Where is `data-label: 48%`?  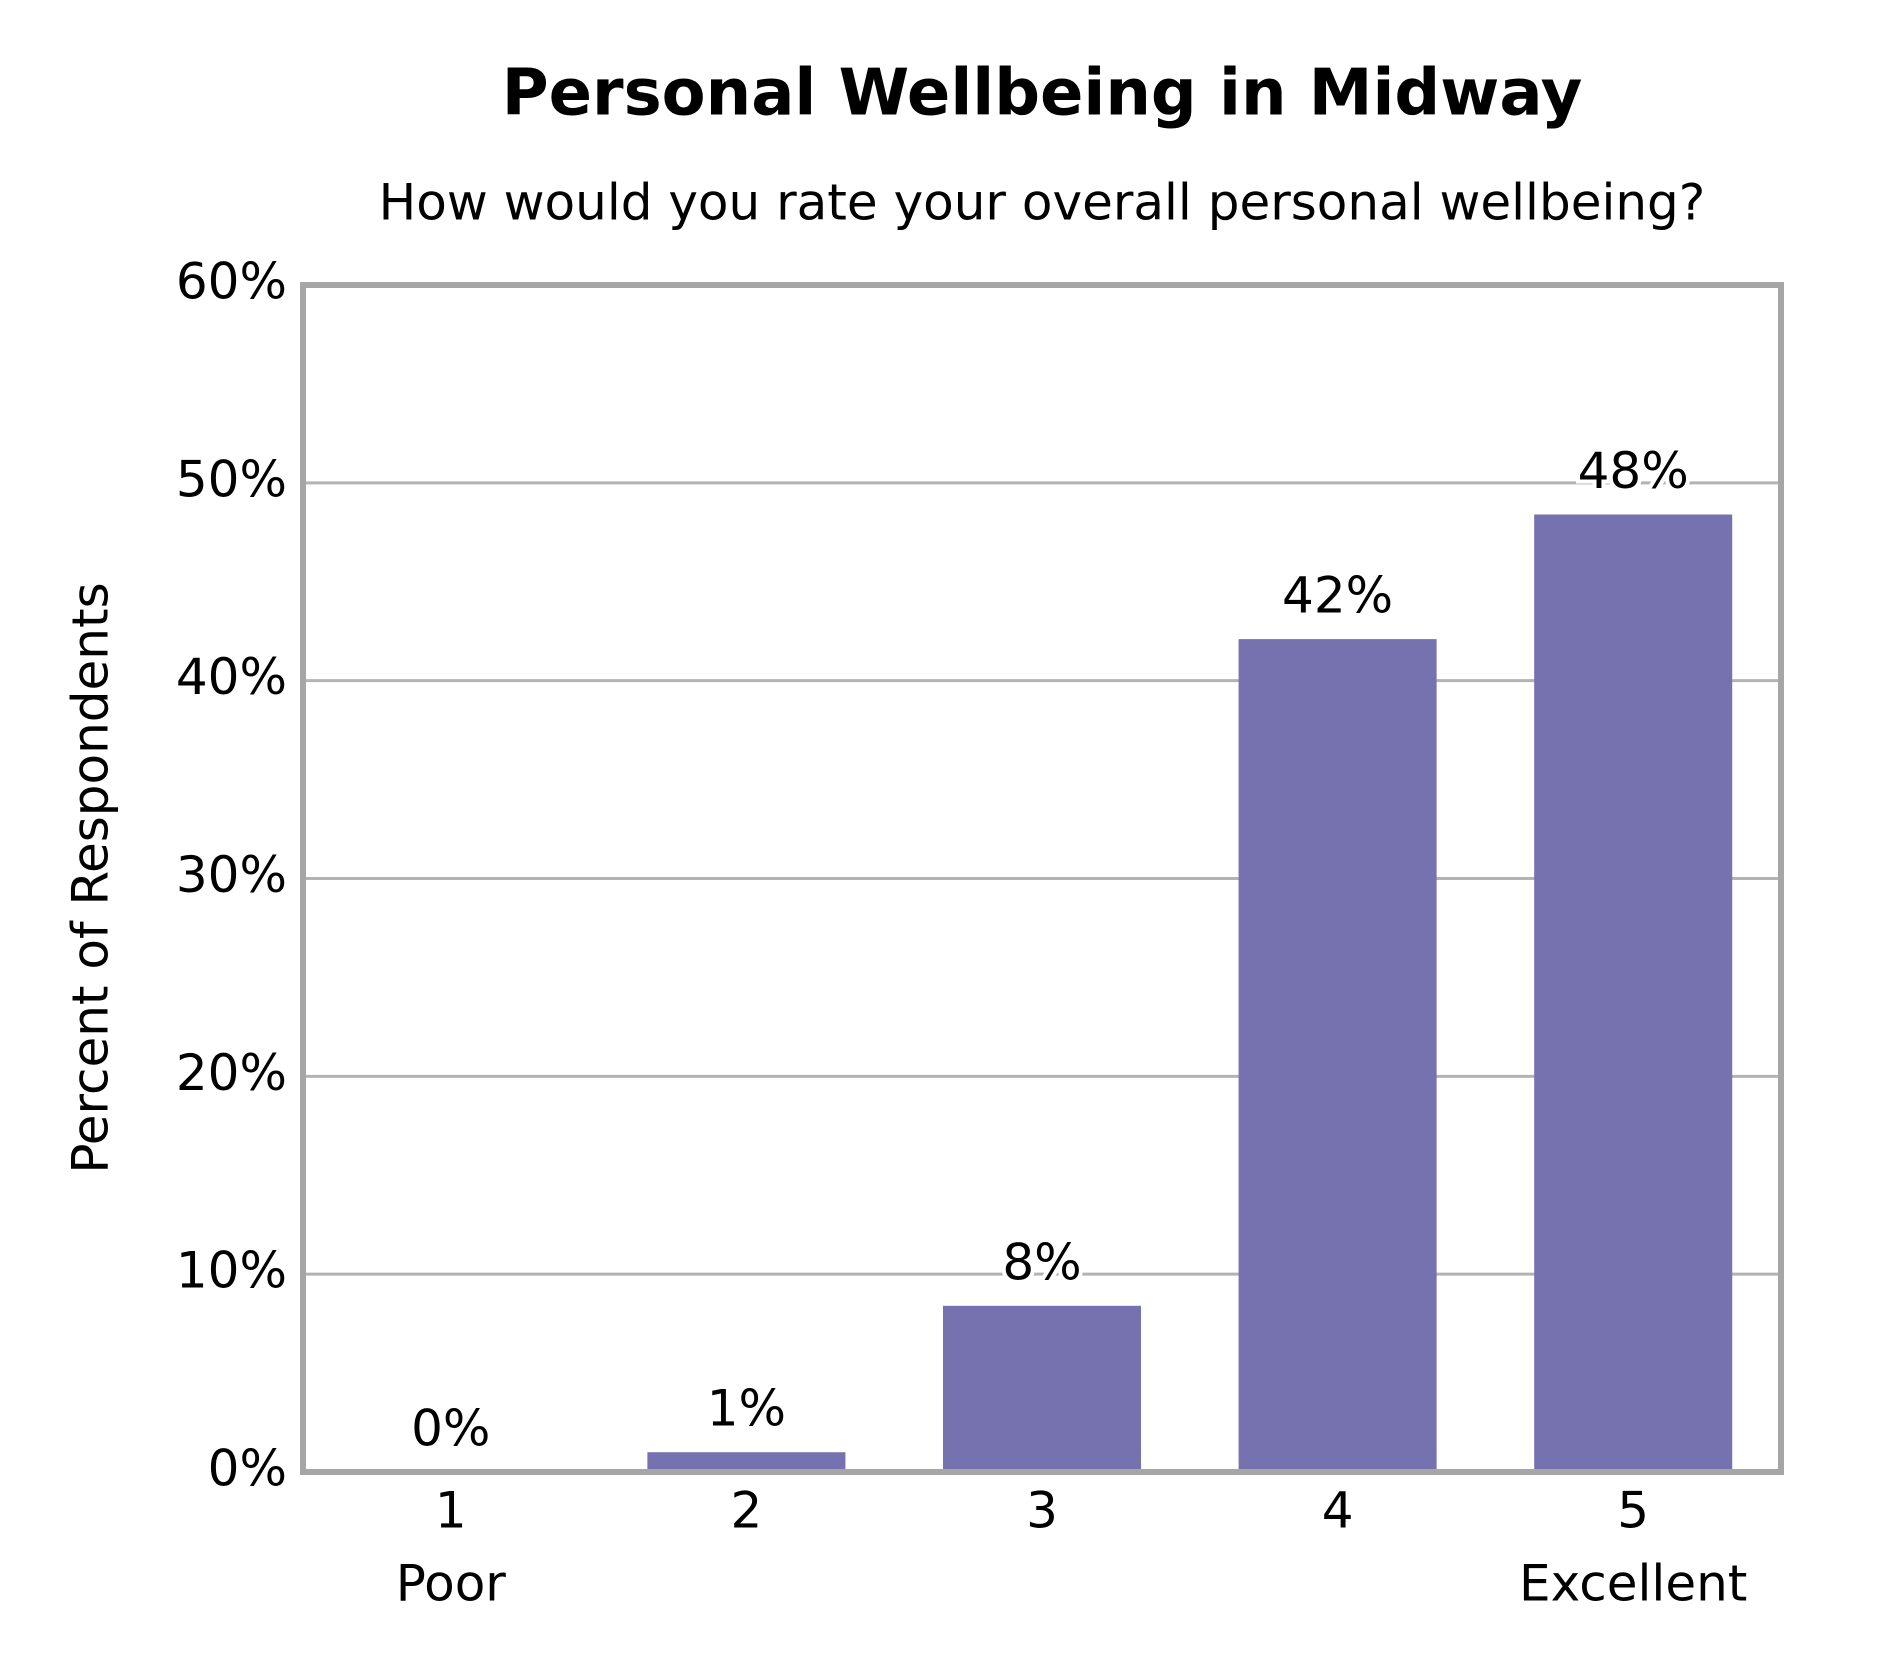
data-label: 48% is located at coordinates (1633, 471).